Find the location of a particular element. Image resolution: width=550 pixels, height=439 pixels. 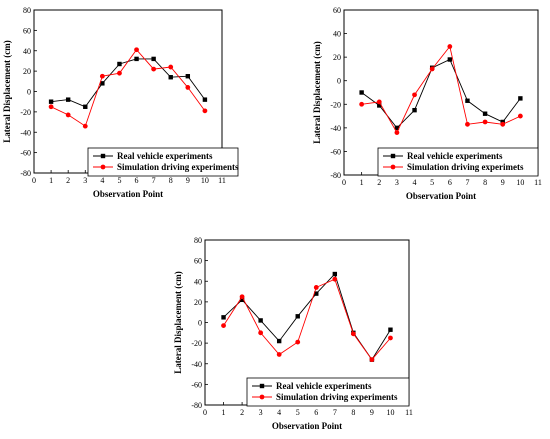

y-tick-label: 80 is located at coordinates (198, 240).